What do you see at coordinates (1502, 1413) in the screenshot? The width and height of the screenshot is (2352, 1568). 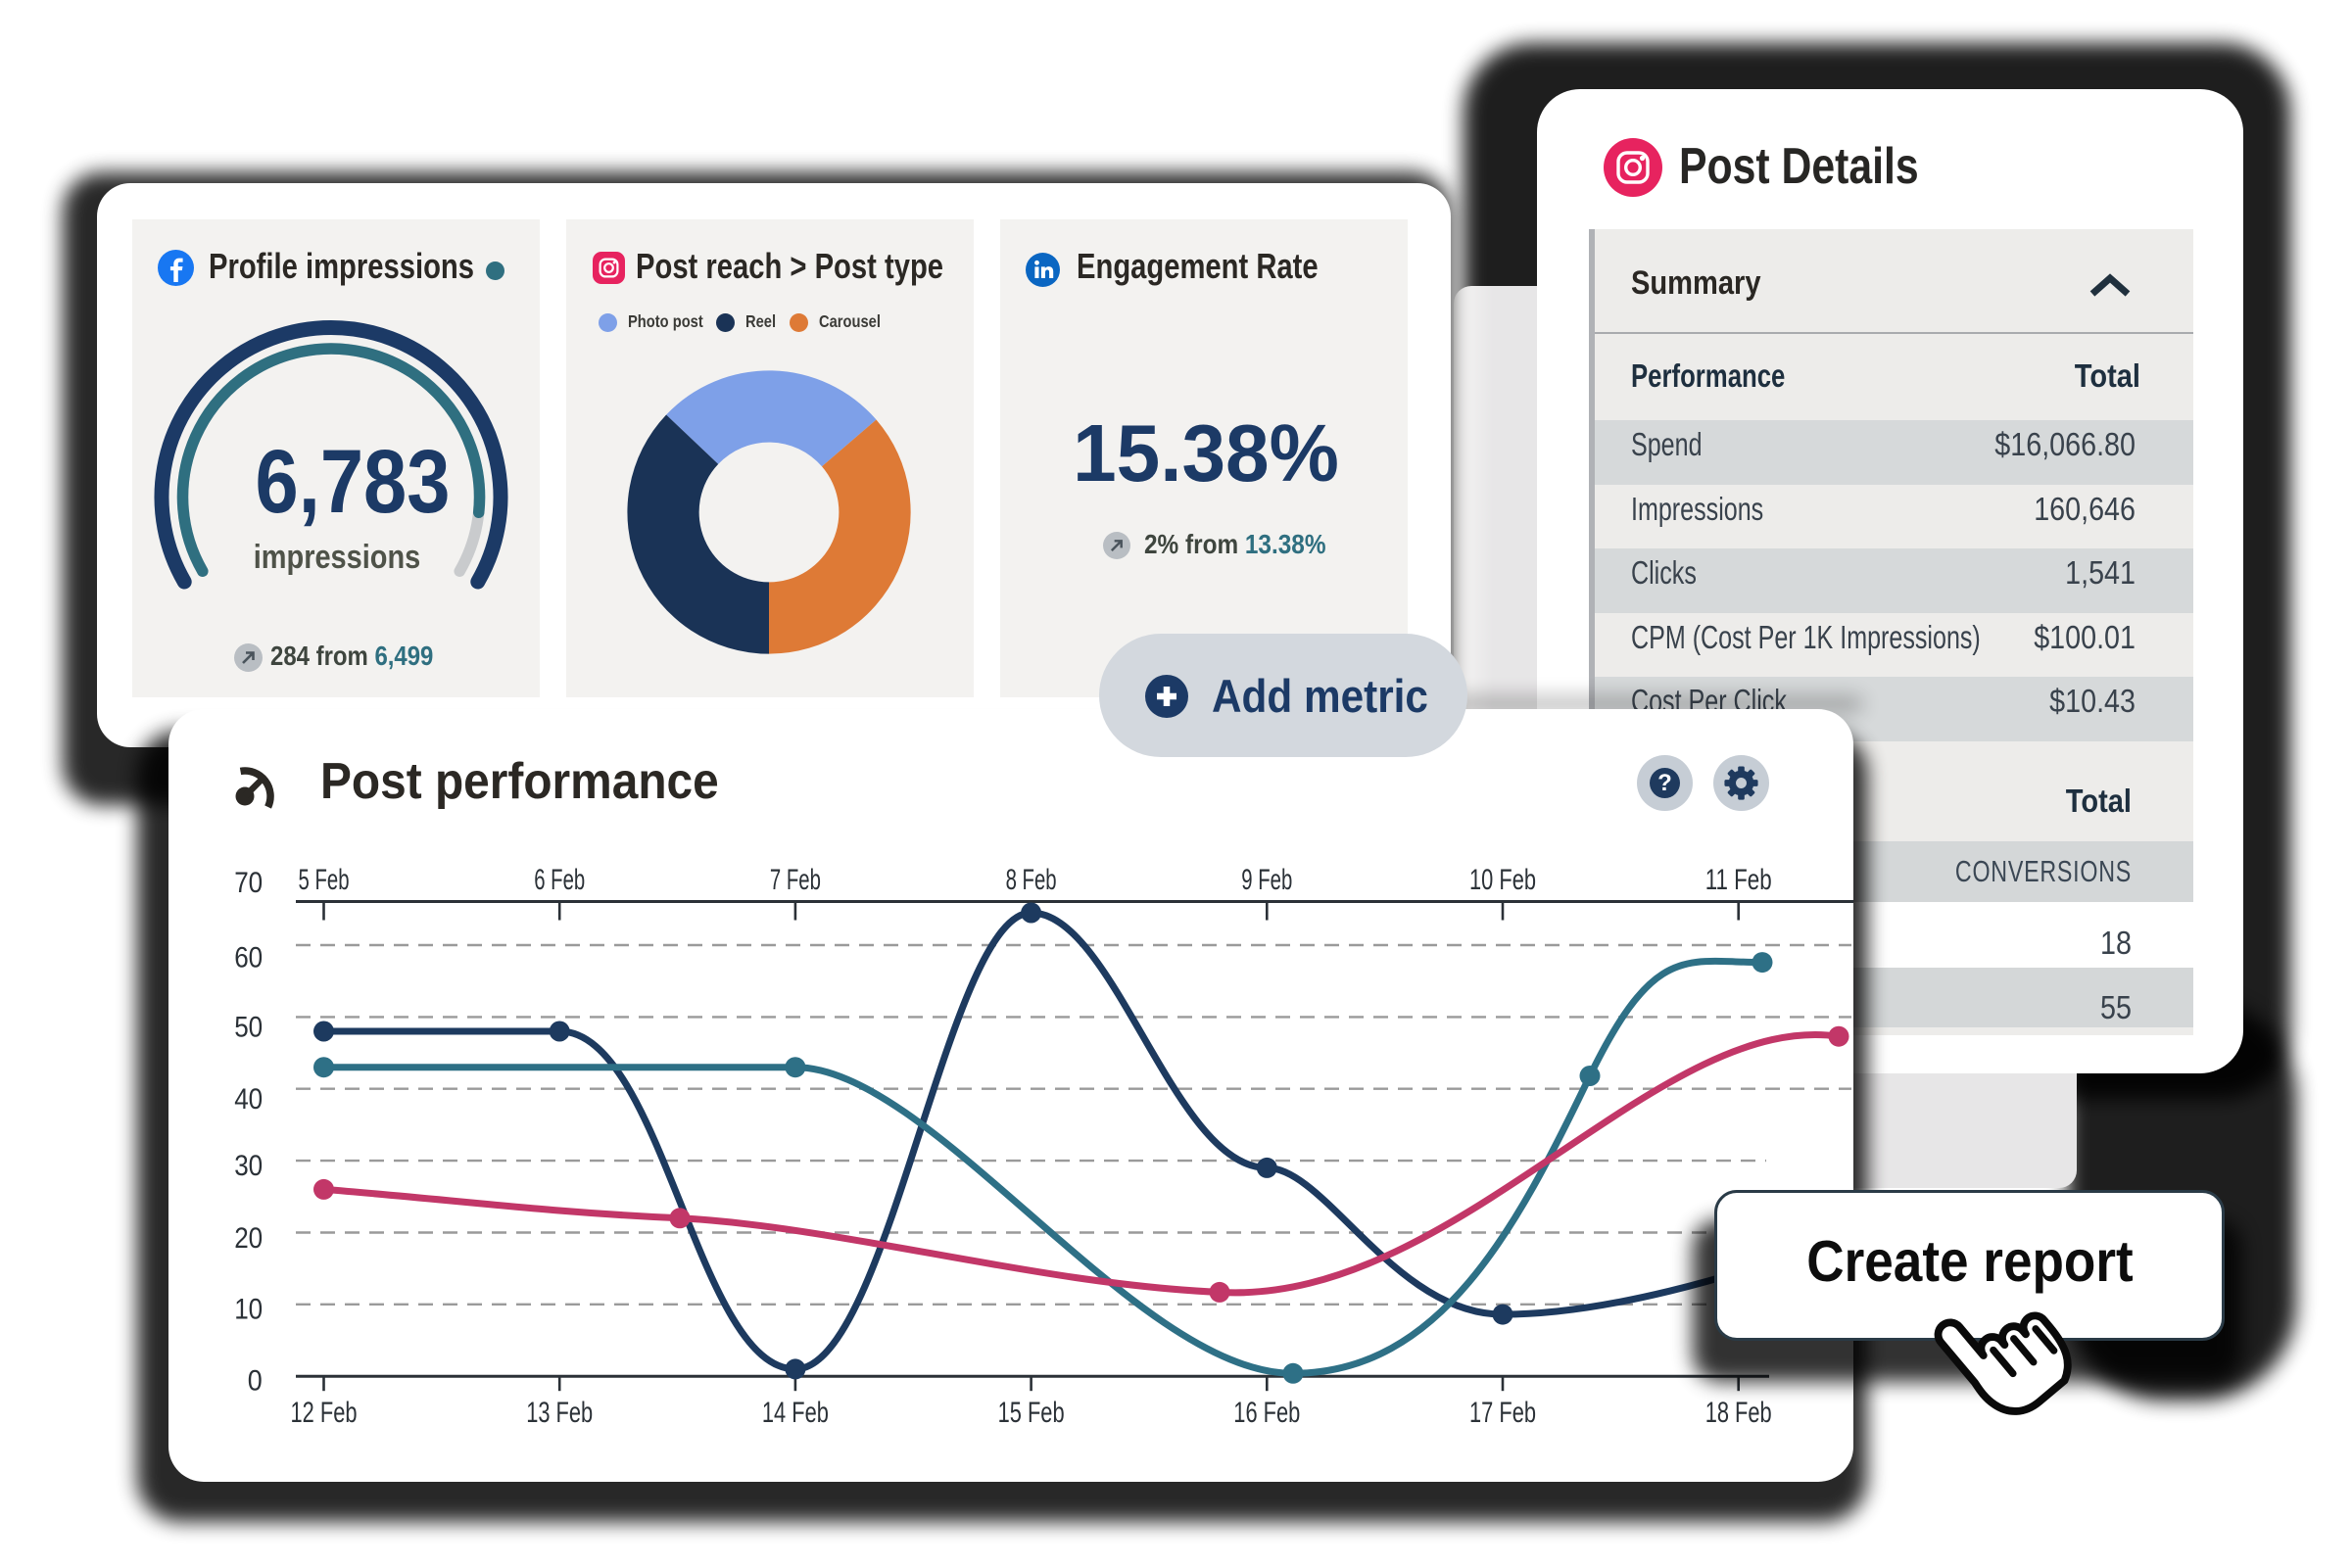 I see `svg-text: 17 Feb` at bounding box center [1502, 1413].